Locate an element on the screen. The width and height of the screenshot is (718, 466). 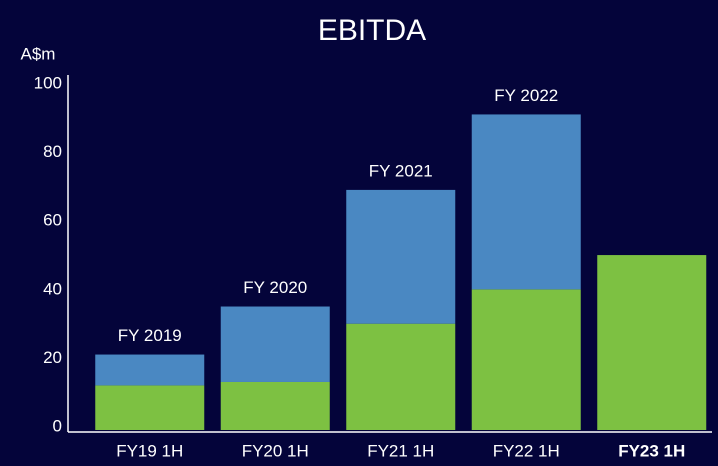
bar-annotation: FY 2019 is located at coordinates (150, 335).